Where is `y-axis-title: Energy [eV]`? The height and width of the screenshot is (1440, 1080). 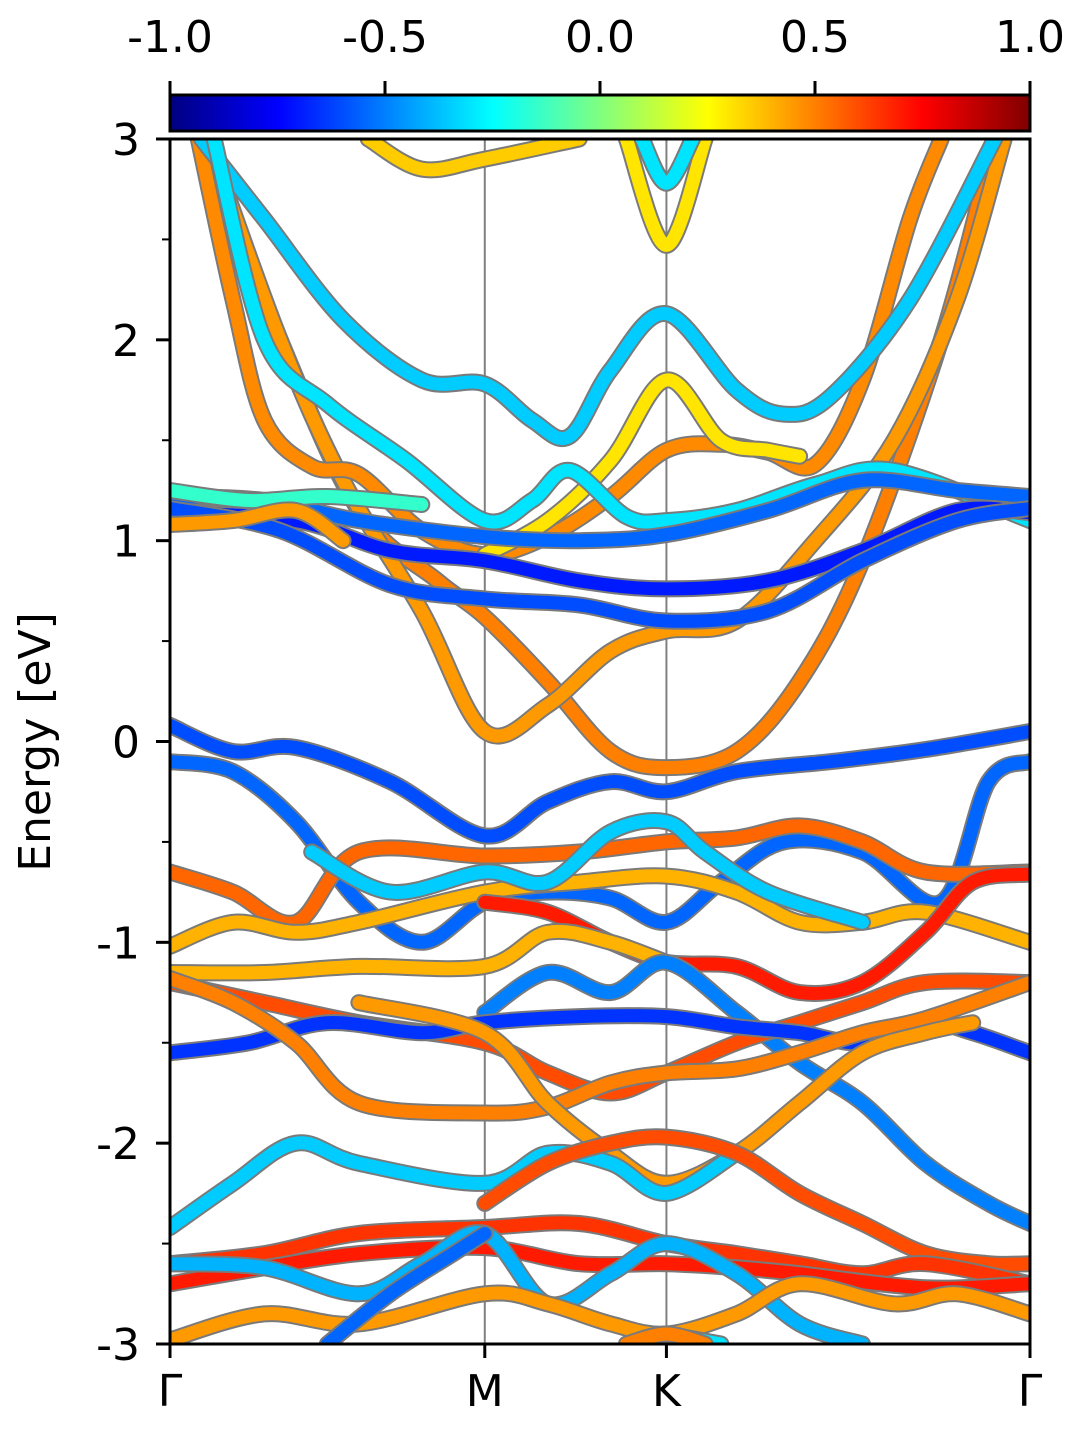 y-axis-title: Energy [eV] is located at coordinates (35, 742).